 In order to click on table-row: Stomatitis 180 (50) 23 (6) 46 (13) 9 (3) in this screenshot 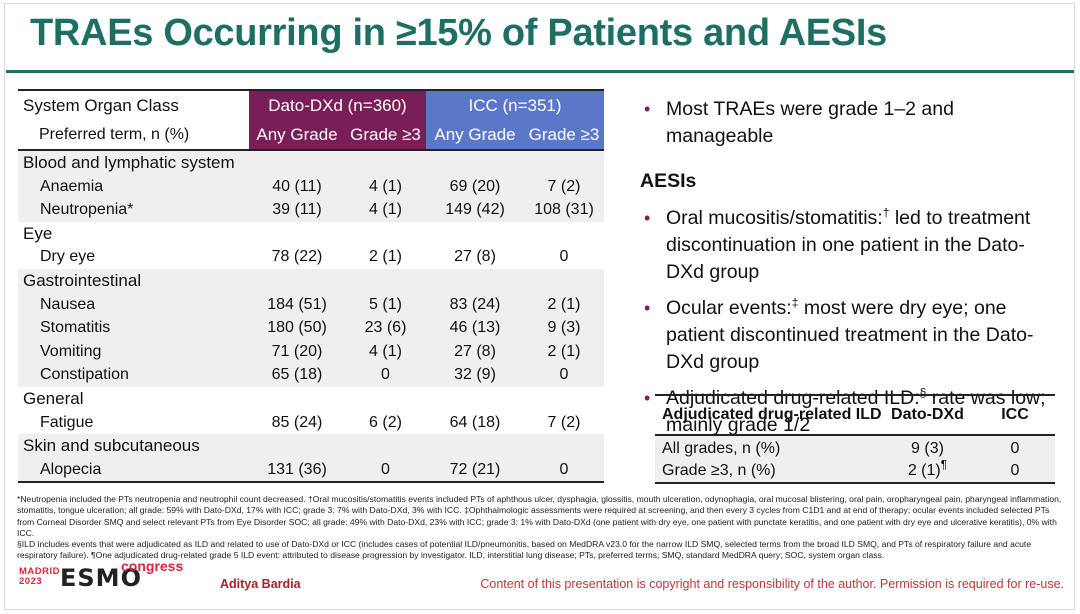, I will do `click(311, 328)`.